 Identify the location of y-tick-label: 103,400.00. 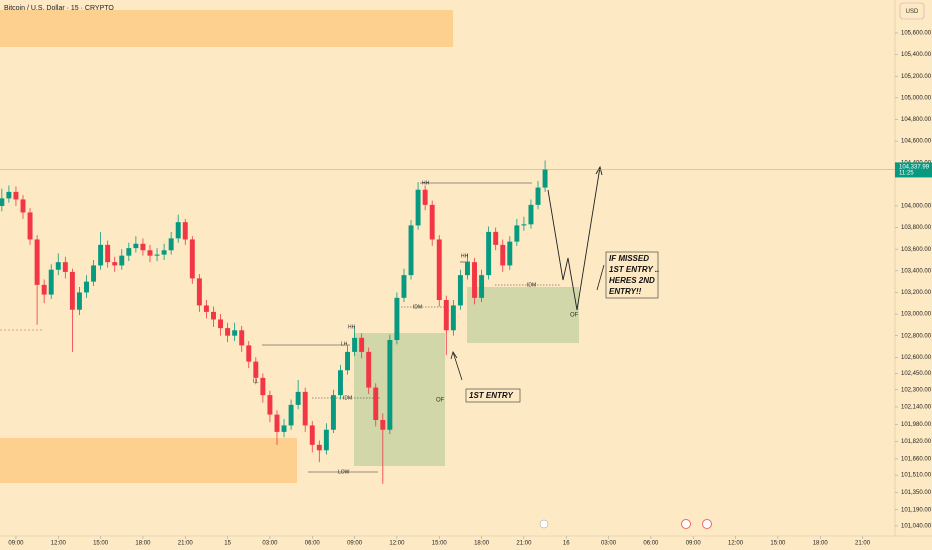
(916, 271).